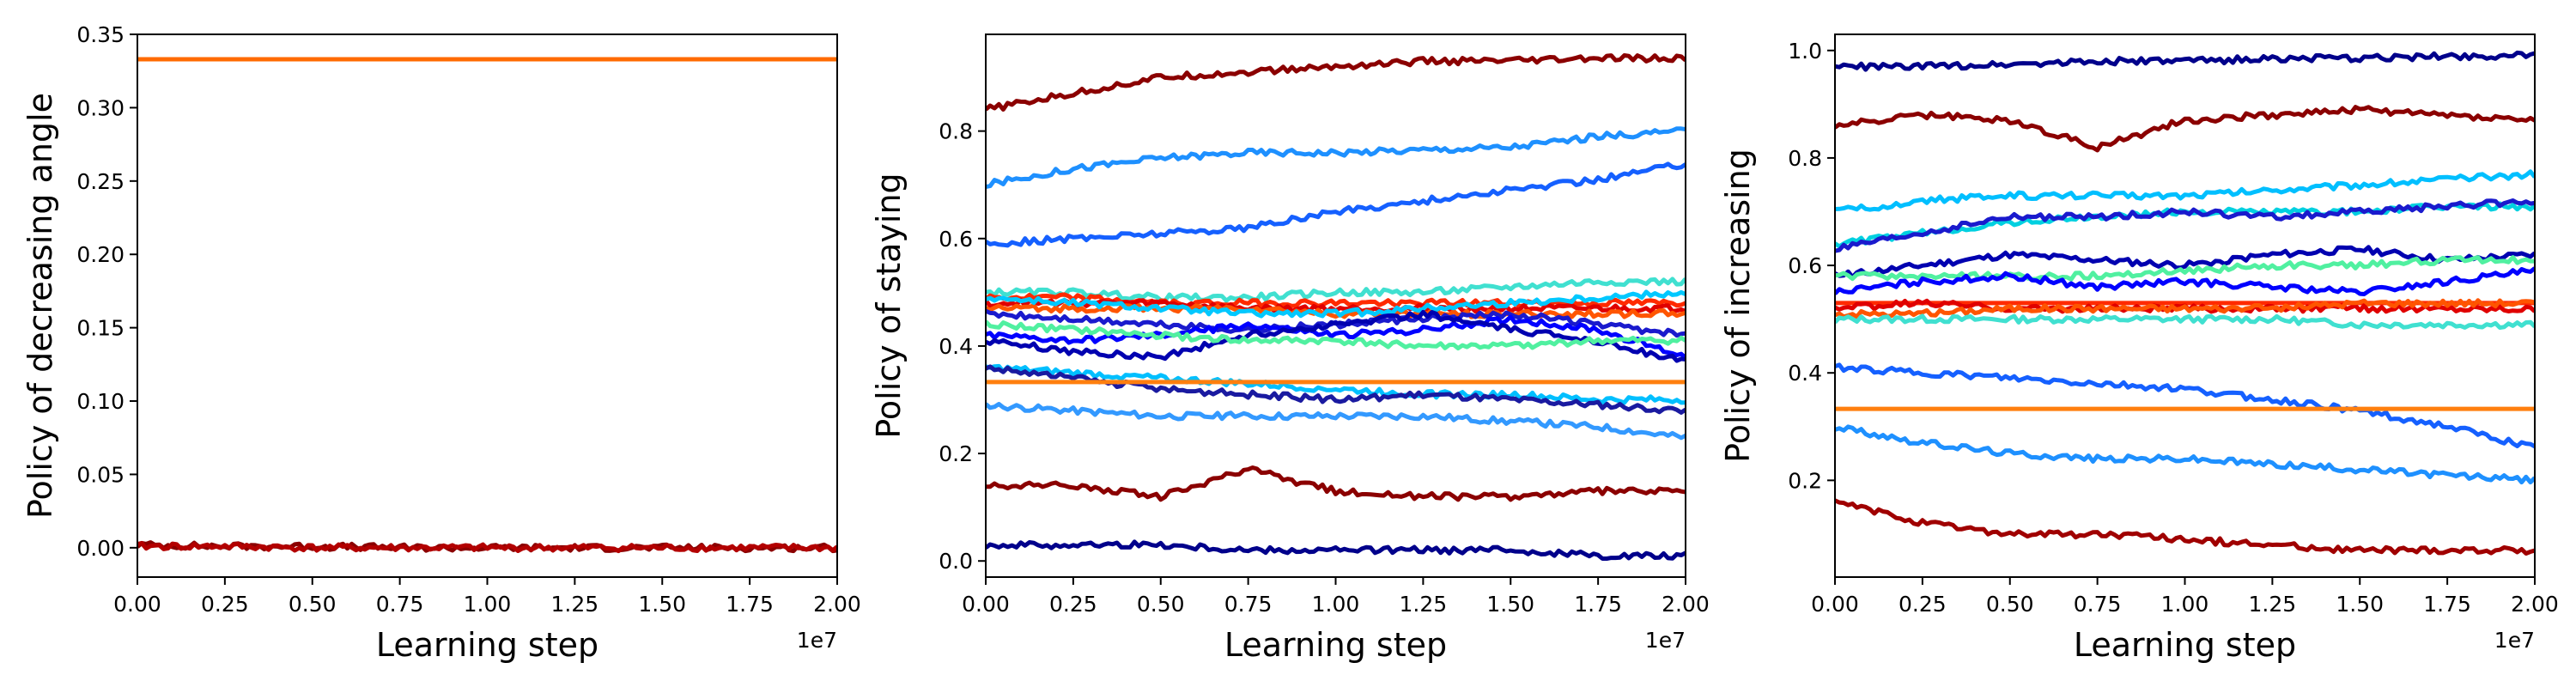 Image resolution: width=2576 pixels, height=687 pixels. What do you see at coordinates (101, 328) in the screenshot?
I see `y-tick-label: 0.15` at bounding box center [101, 328].